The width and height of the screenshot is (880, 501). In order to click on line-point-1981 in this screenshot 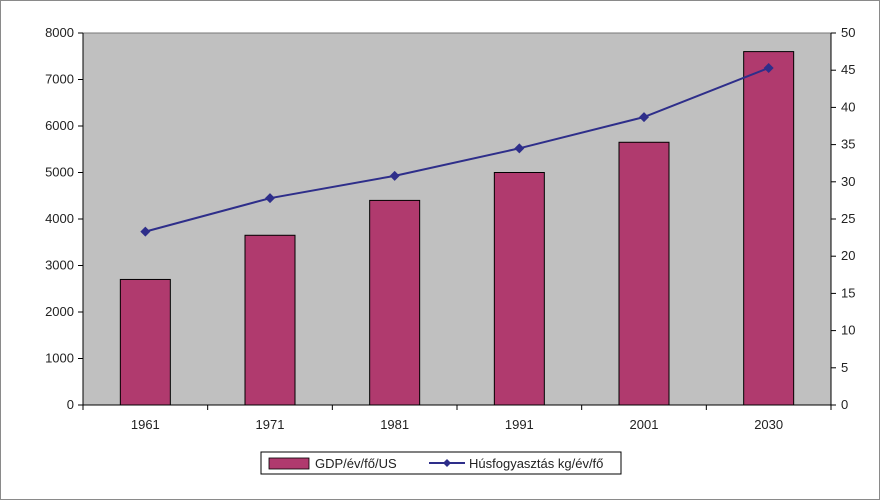, I will do `click(394, 175)`.